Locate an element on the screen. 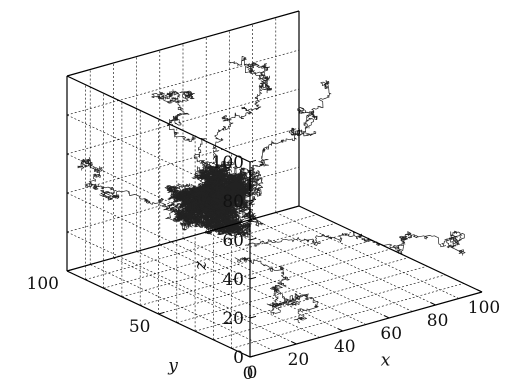  z-tick-label: 20 is located at coordinates (233, 319).